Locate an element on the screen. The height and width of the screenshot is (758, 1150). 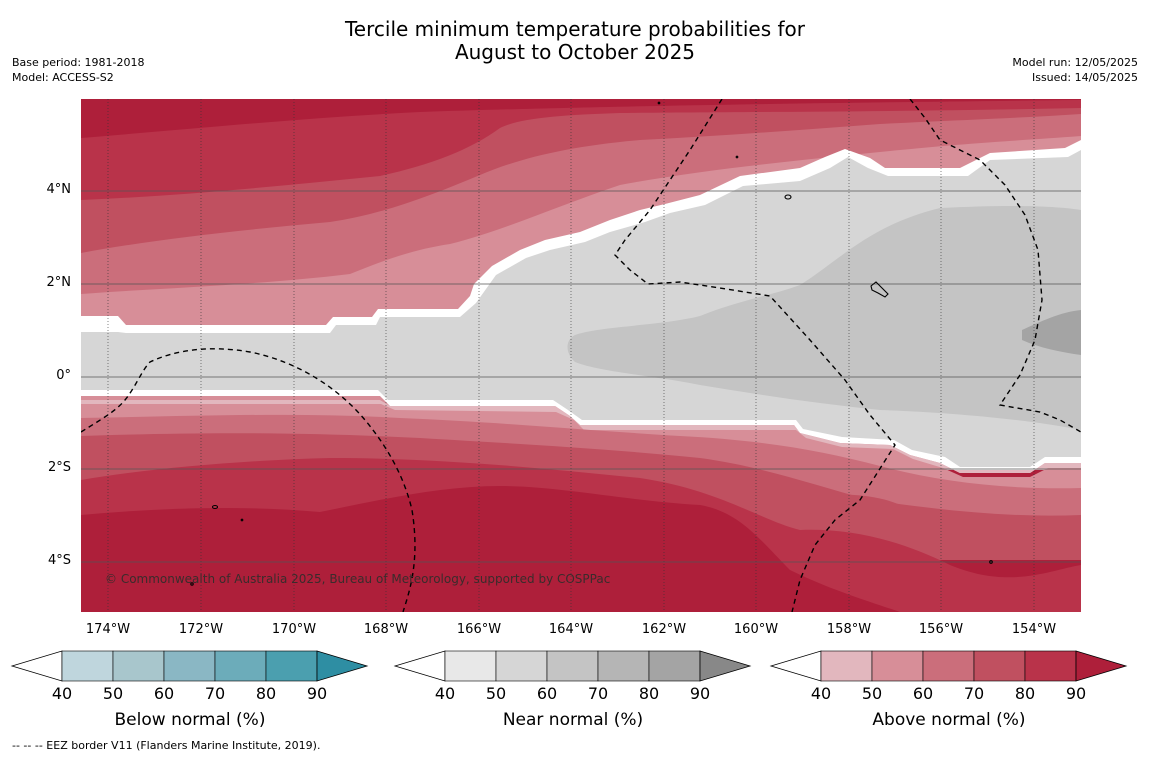
cb-near-tick-70: 70 is located at coordinates (598, 693).